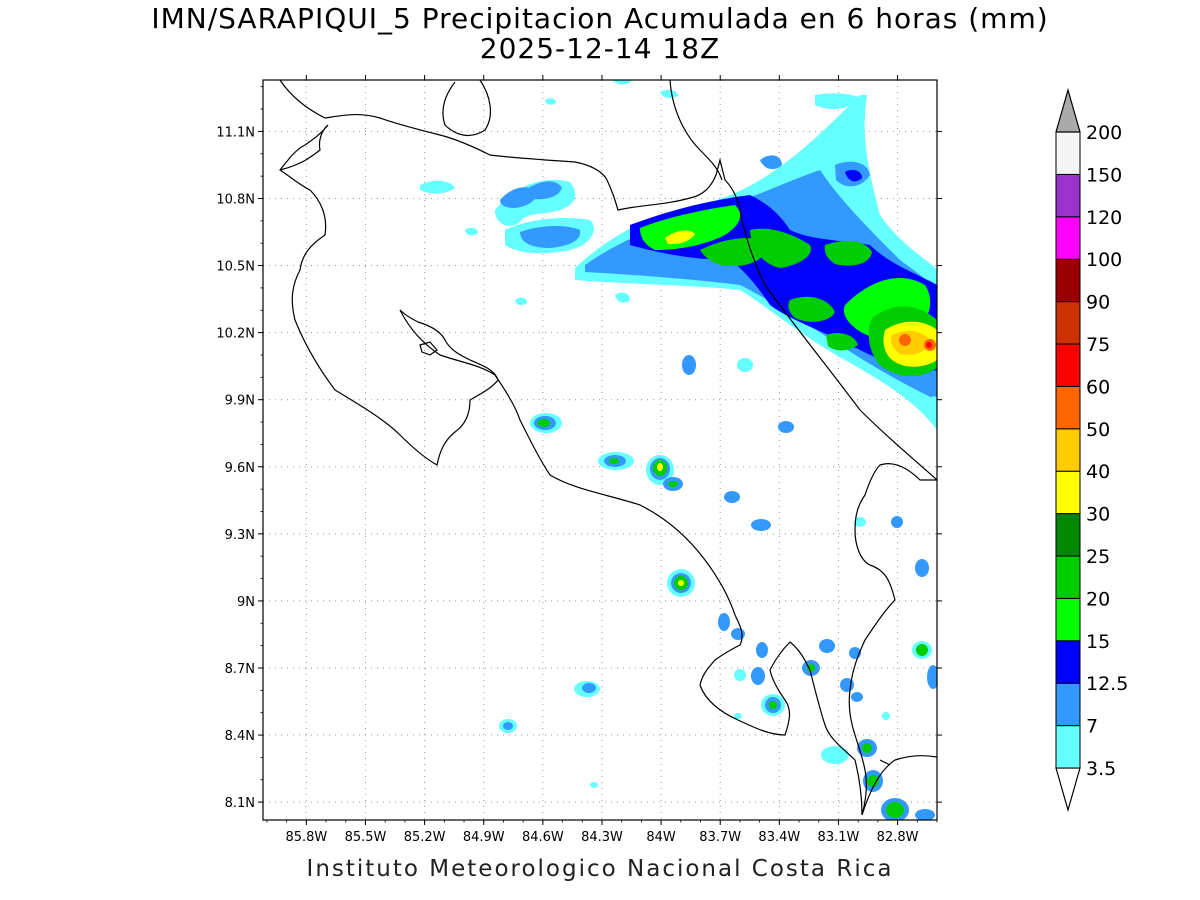  What do you see at coordinates (235, 267) in the screenshot?
I see `lat-tick-label: 10.5N` at bounding box center [235, 267].